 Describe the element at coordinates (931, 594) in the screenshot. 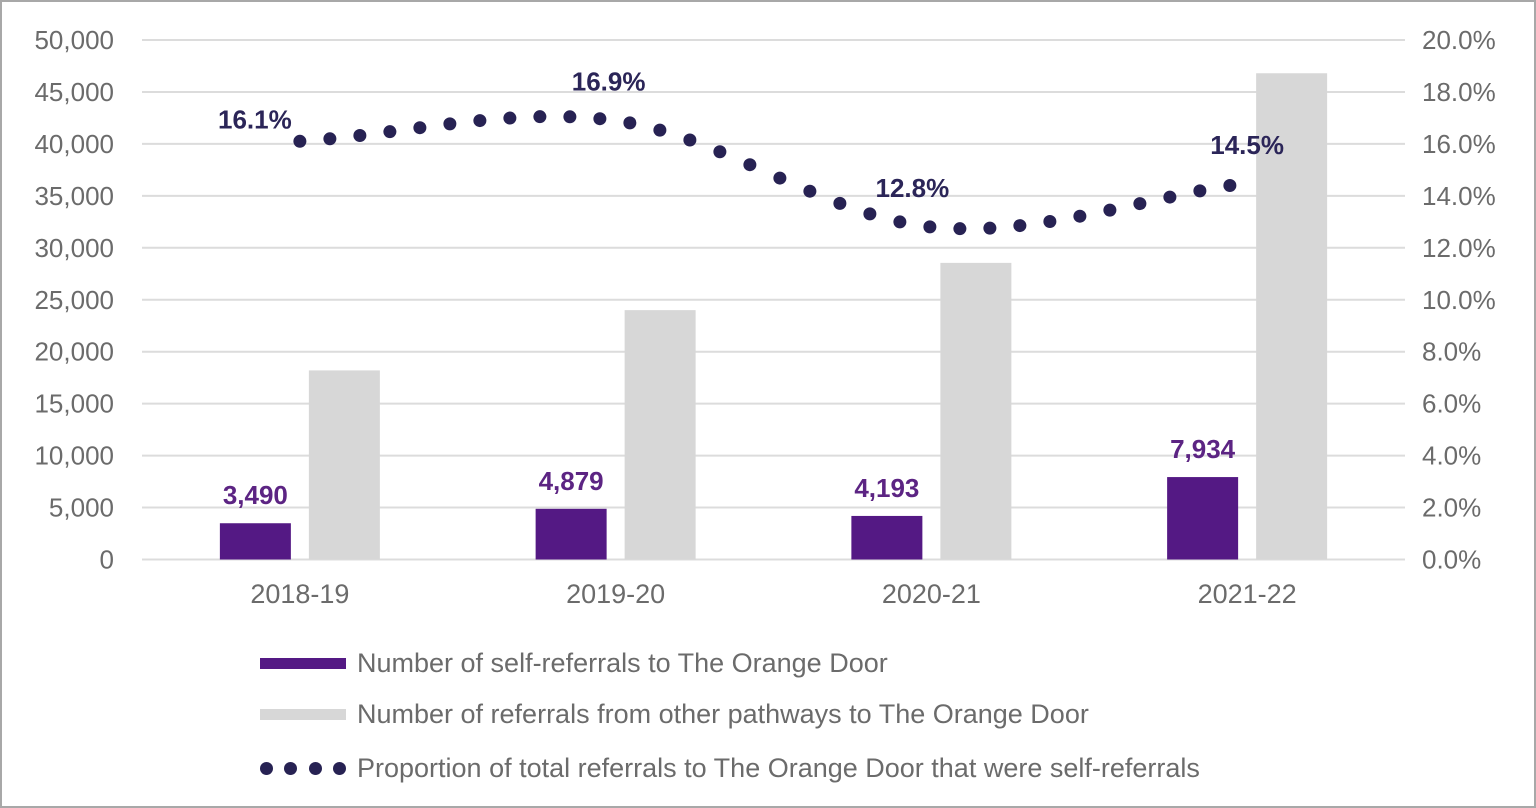

I see `x-axis-category-label: 2020-21` at that location.